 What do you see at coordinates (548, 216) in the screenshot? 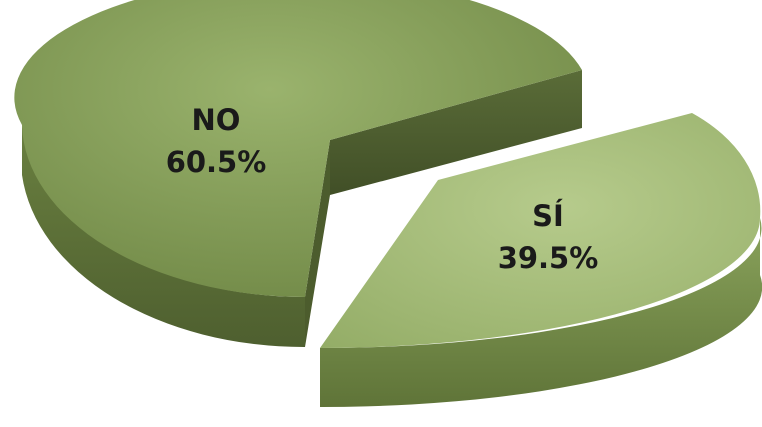
I see `label-si-category: SÍ` at bounding box center [548, 216].